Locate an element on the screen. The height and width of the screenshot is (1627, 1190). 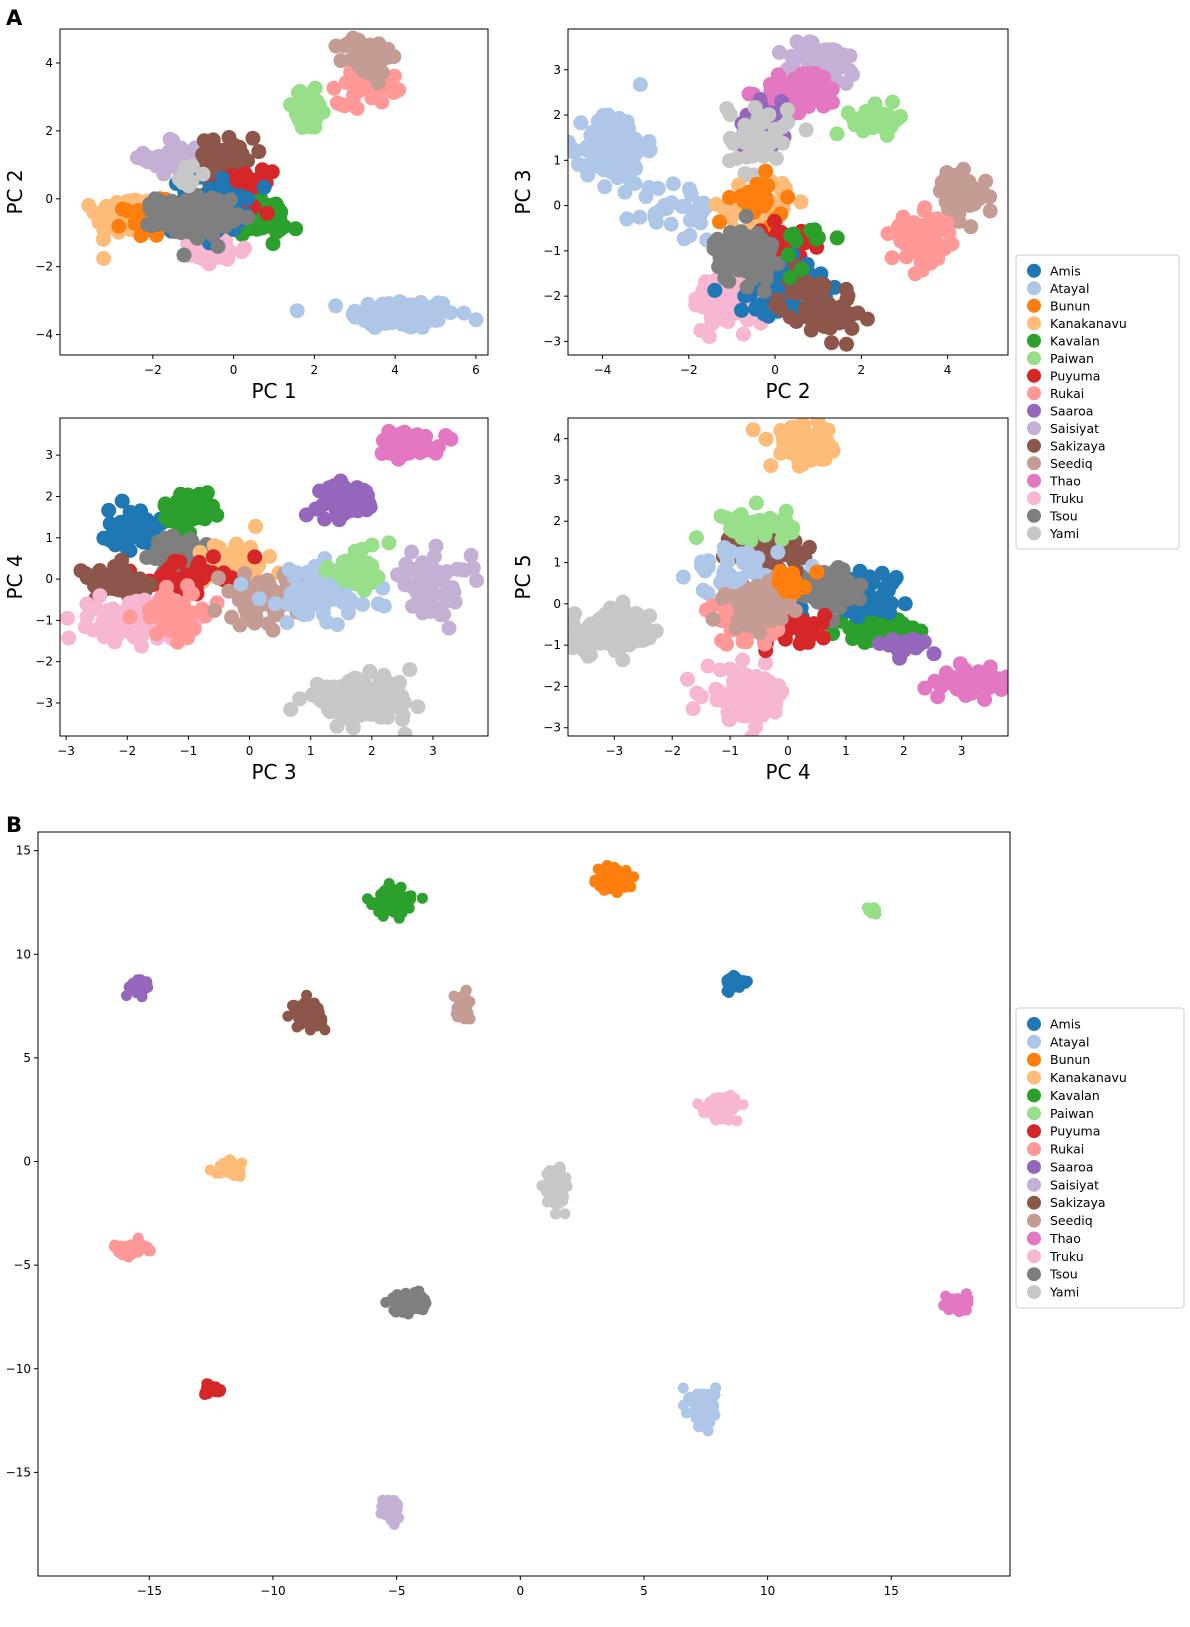
cluster-kavalan is located at coordinates (395, 901).